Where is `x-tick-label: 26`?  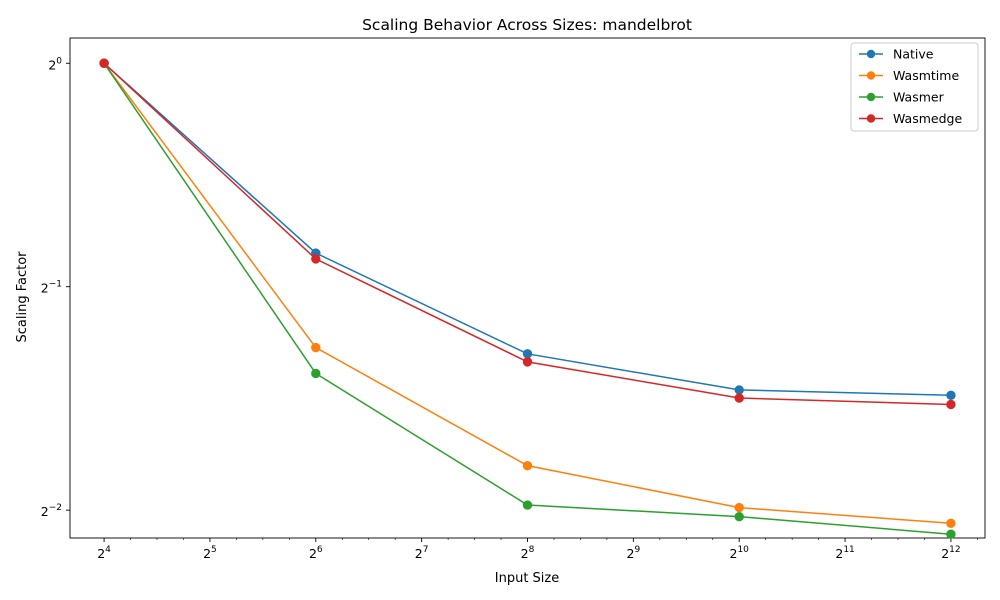 x-tick-label: 26 is located at coordinates (316, 553).